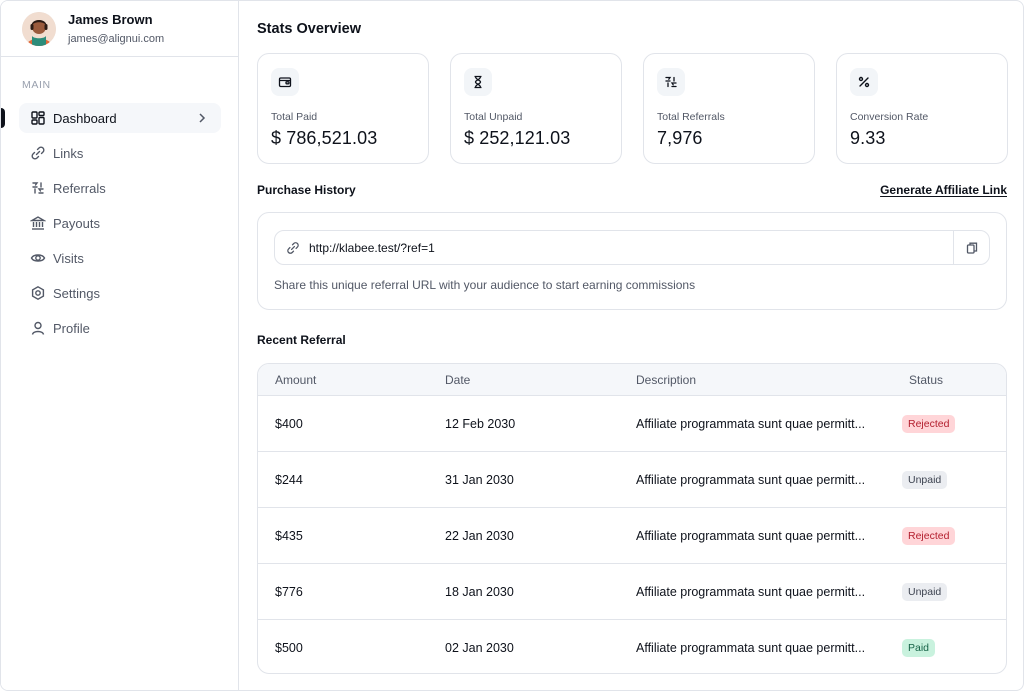 This screenshot has width=1024, height=691. I want to click on generate-affiliate-link: Generate Affiliate Link, so click(943, 190).